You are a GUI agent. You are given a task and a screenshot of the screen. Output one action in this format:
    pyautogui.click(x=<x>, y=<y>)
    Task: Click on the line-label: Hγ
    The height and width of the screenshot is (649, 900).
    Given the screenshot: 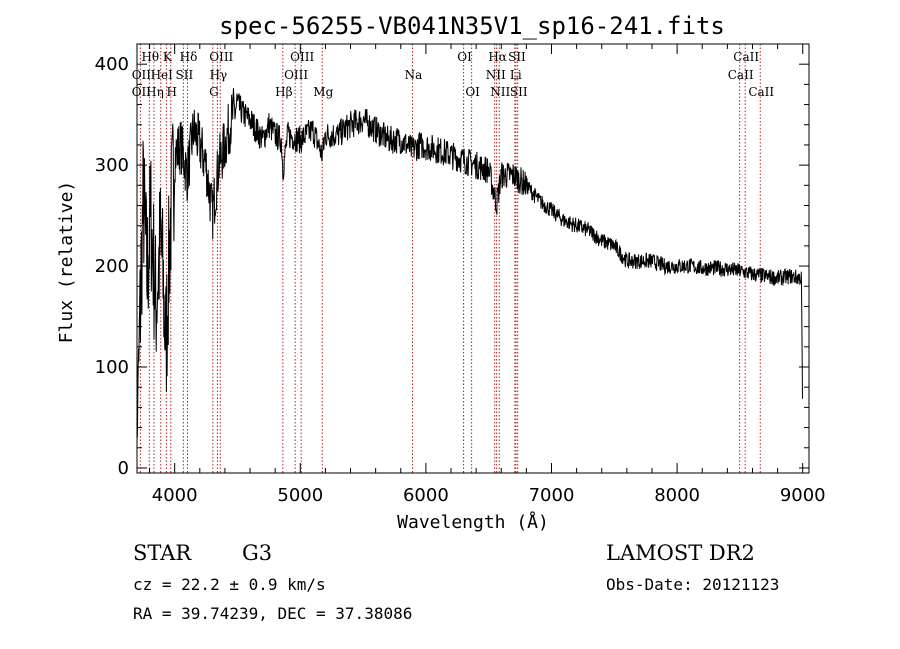 What is the action you would take?
    pyautogui.click(x=219, y=75)
    